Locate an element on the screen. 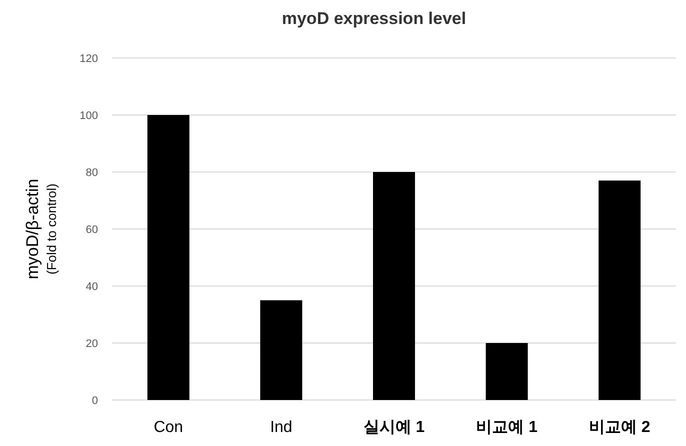  y-tick-label: 40 is located at coordinates (92, 287).